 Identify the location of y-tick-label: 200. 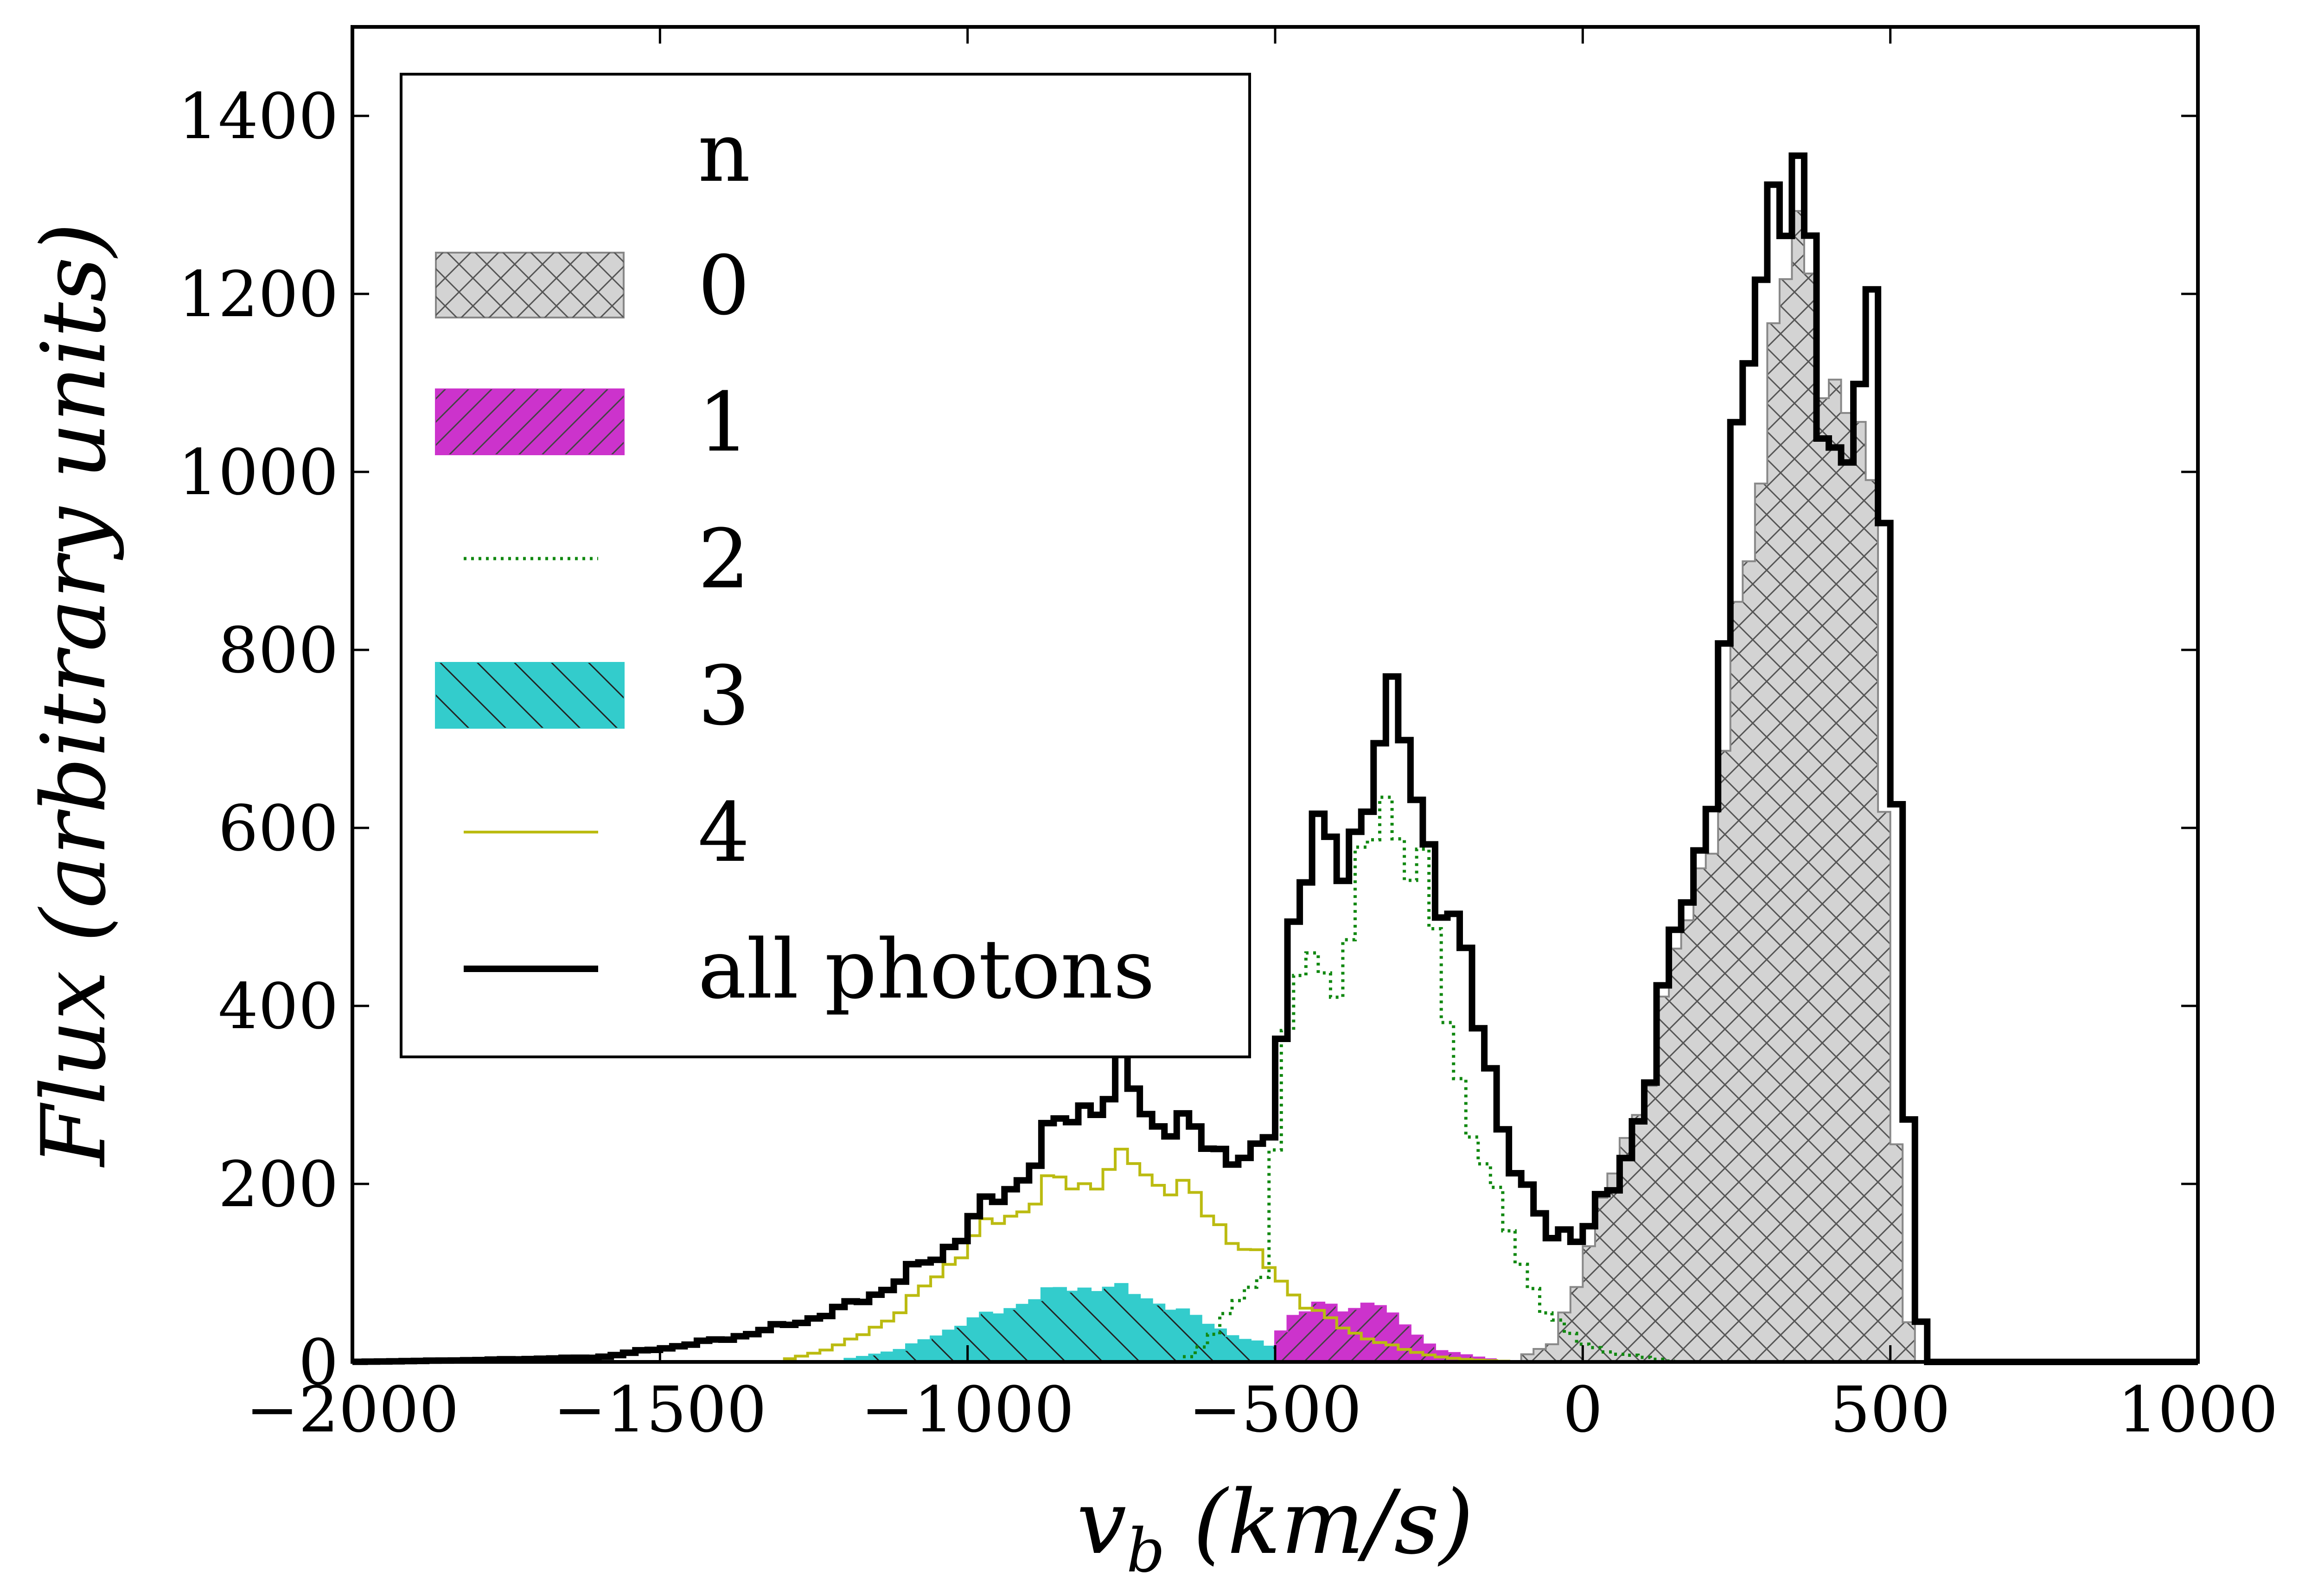
(278, 1184).